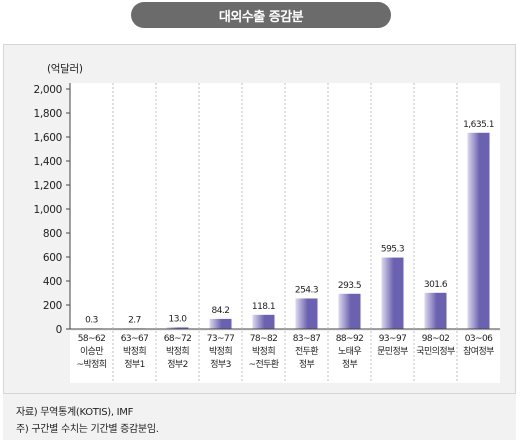 The image size is (522, 445). What do you see at coordinates (436, 285) in the screenshot?
I see `data-label: 301.6` at bounding box center [436, 285].